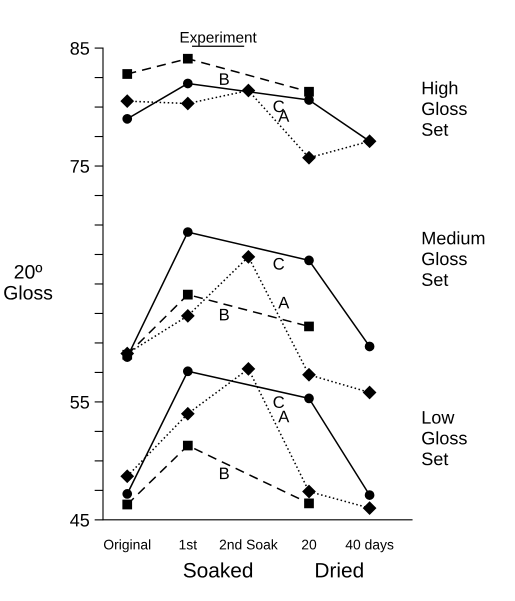 This screenshot has height=601, width=515. What do you see at coordinates (249, 544) in the screenshot?
I see `x-tick-label: 2nd Soak` at bounding box center [249, 544].